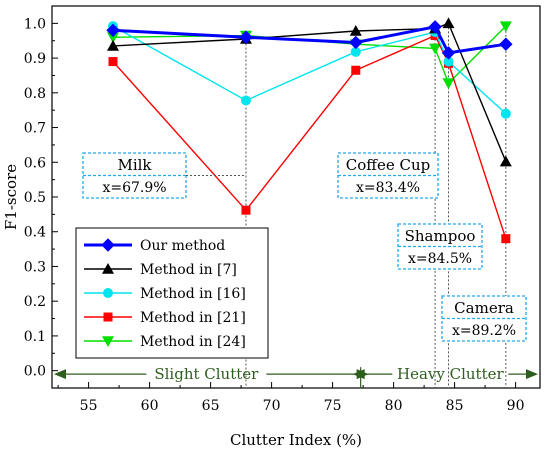  What do you see at coordinates (11, 197) in the screenshot?
I see `y-axis-label: F1-score` at bounding box center [11, 197].